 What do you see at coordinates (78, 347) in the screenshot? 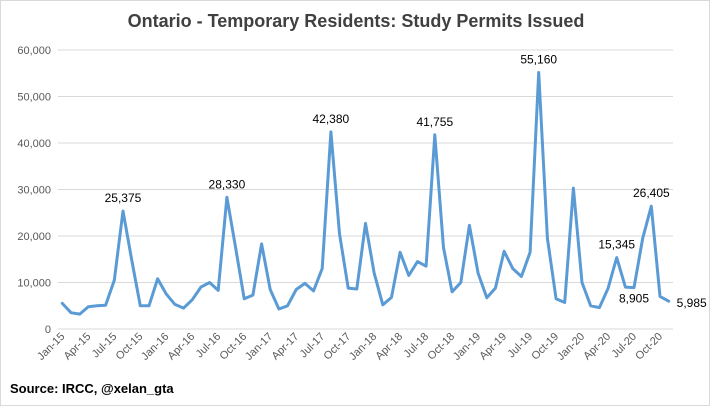
I see `x-tick-label: Apr-15` at bounding box center [78, 347].